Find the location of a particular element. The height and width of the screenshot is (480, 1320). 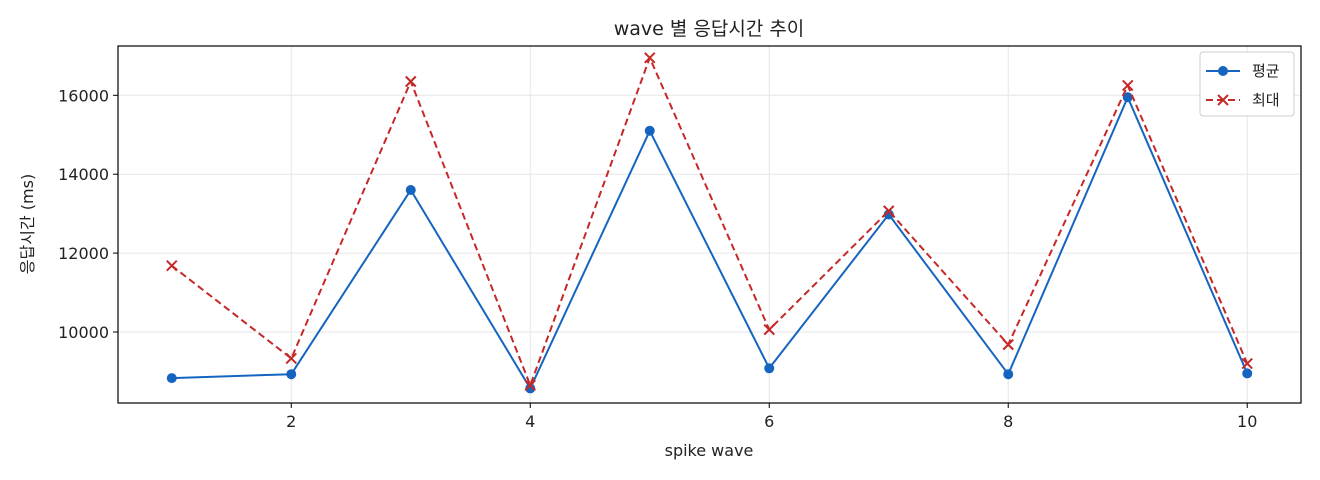

legend-box is located at coordinates (1247, 84).